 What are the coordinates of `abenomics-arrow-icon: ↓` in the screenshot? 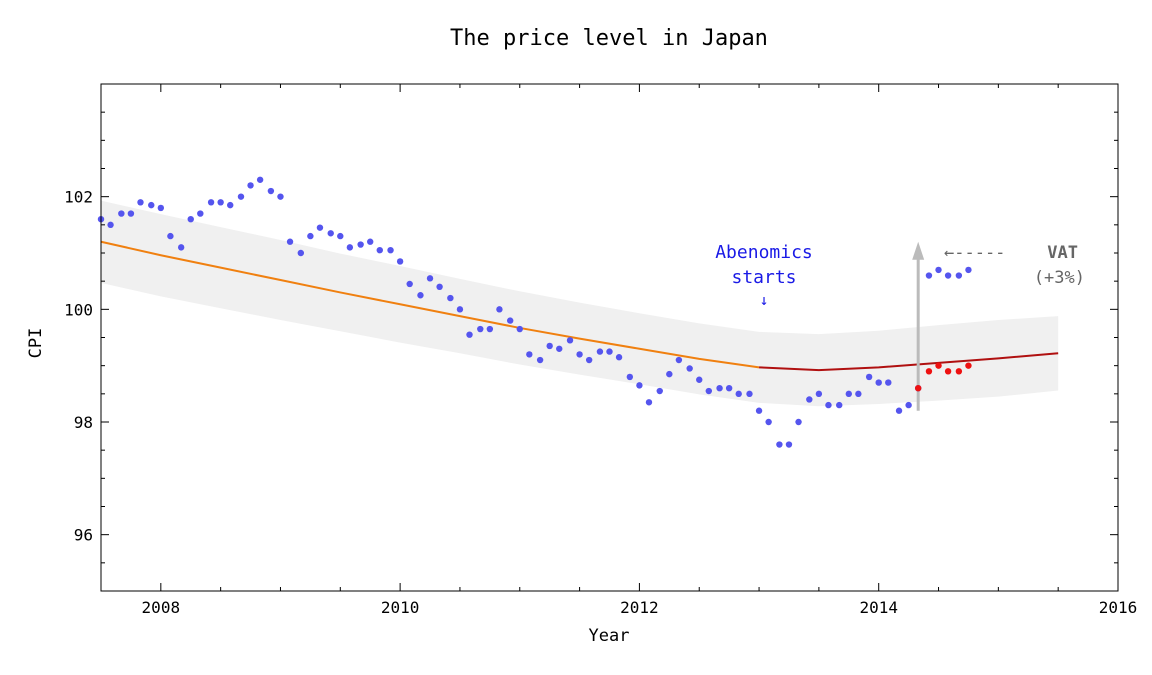 It's located at (763, 300).